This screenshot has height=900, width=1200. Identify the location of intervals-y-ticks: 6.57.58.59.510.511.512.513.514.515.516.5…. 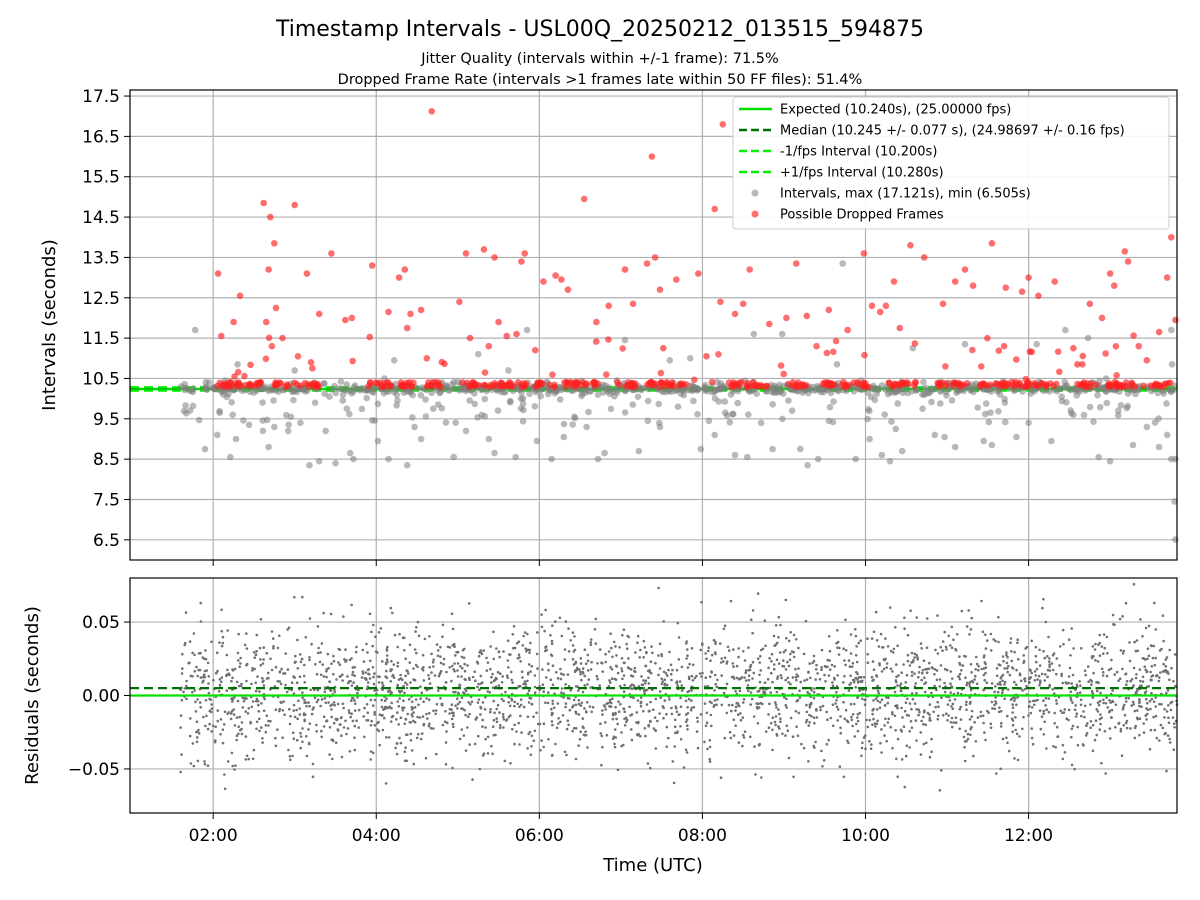
(106, 319).